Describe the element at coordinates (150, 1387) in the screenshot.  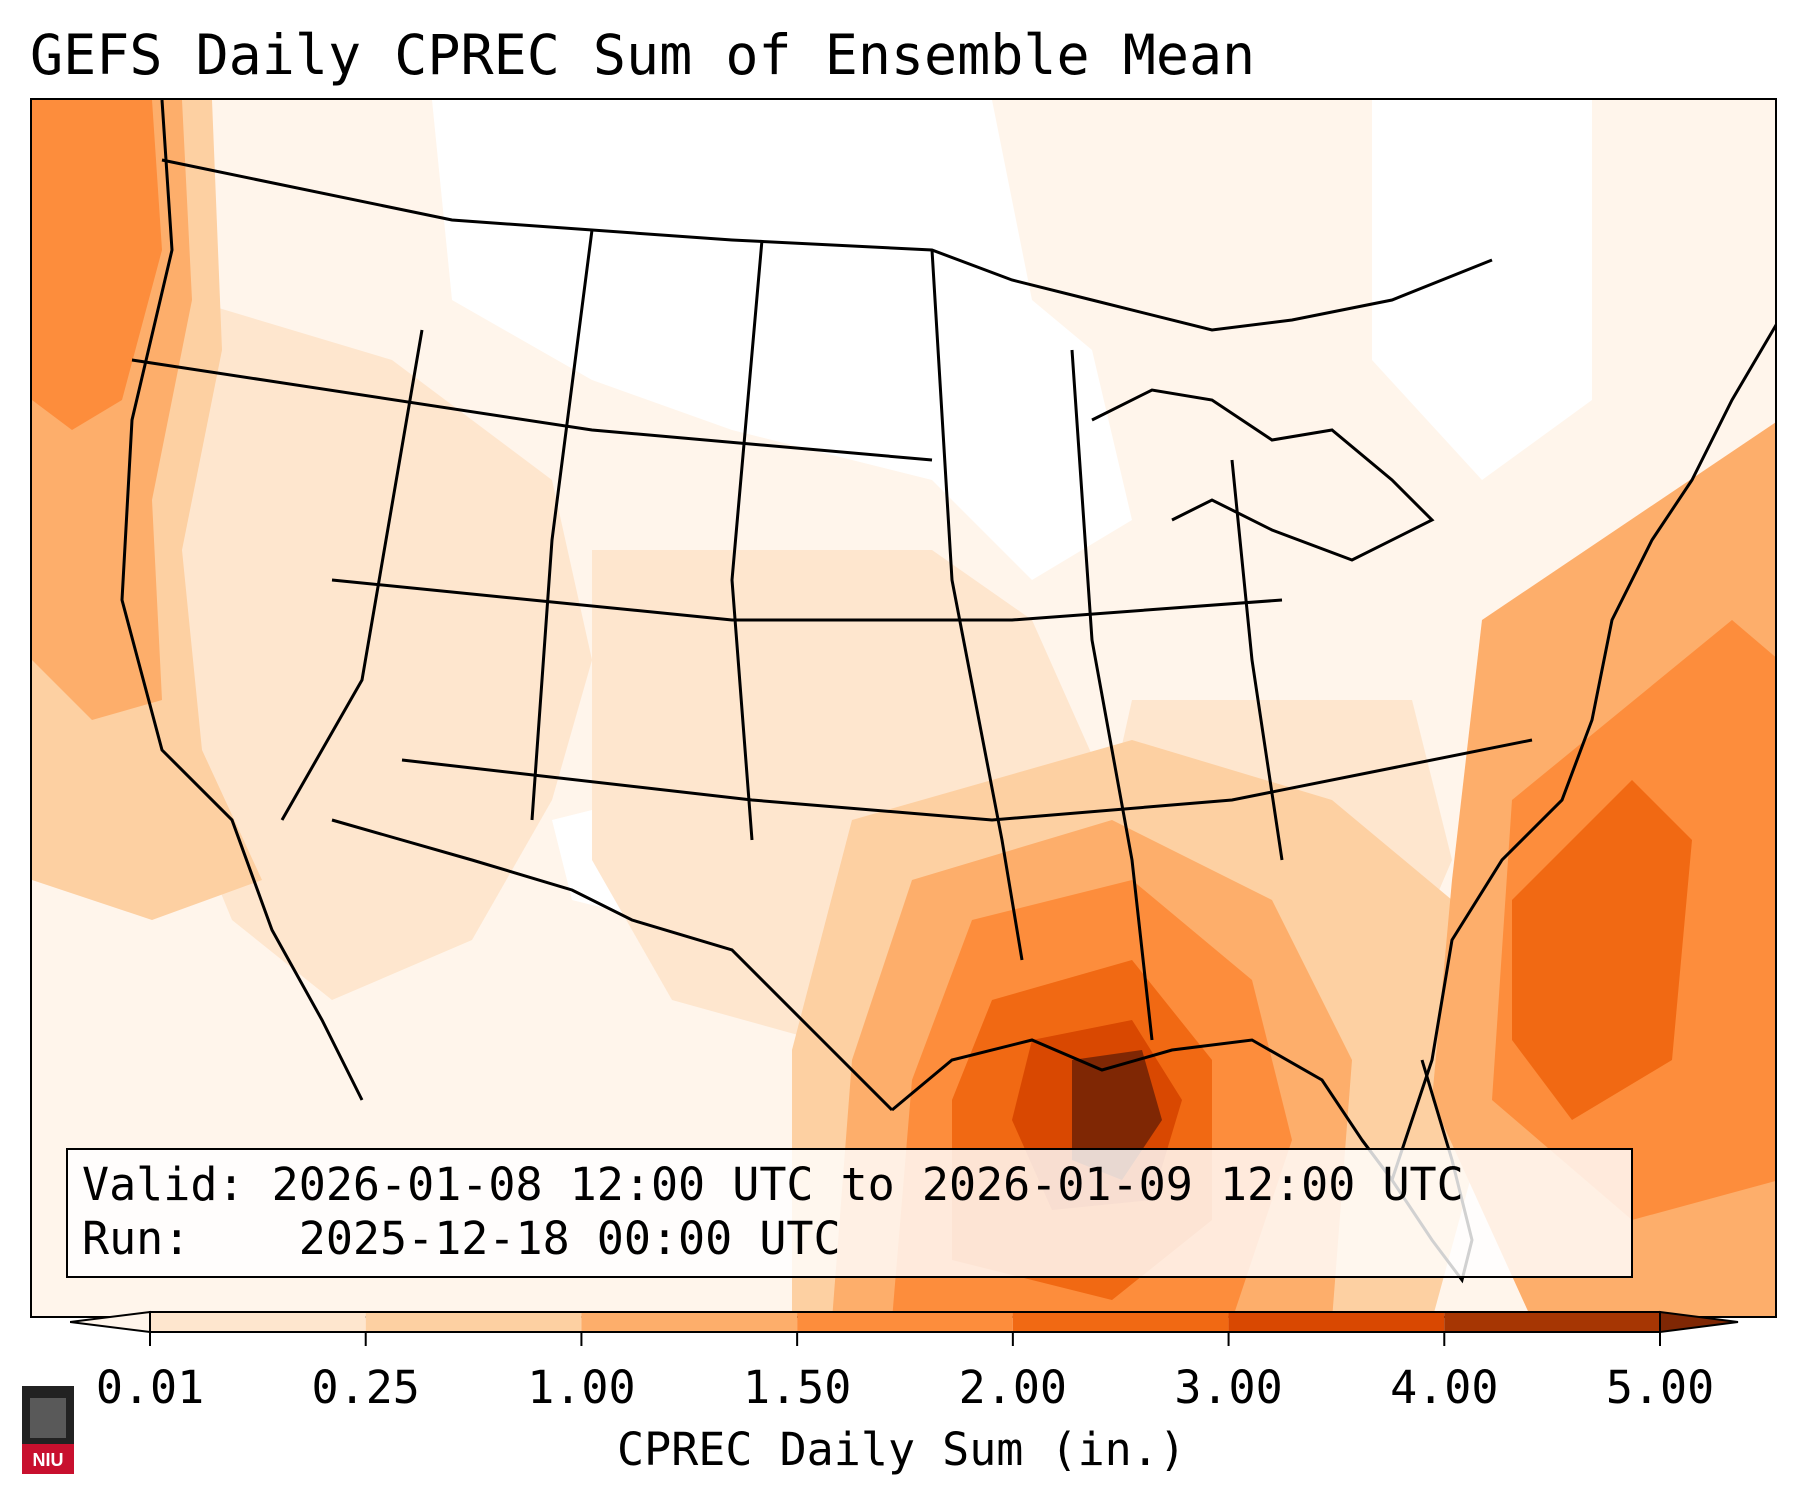
I see `colorbar-tick-label: 0.01` at that location.